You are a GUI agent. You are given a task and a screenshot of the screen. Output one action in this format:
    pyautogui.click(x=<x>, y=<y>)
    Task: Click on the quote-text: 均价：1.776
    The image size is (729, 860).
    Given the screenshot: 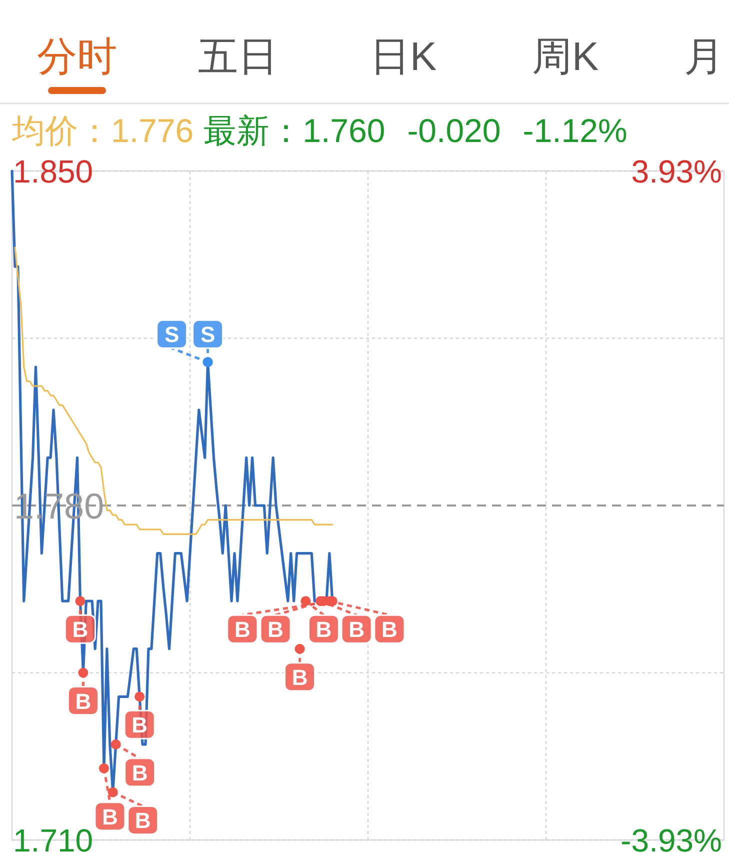 What is the action you would take?
    pyautogui.click(x=103, y=130)
    